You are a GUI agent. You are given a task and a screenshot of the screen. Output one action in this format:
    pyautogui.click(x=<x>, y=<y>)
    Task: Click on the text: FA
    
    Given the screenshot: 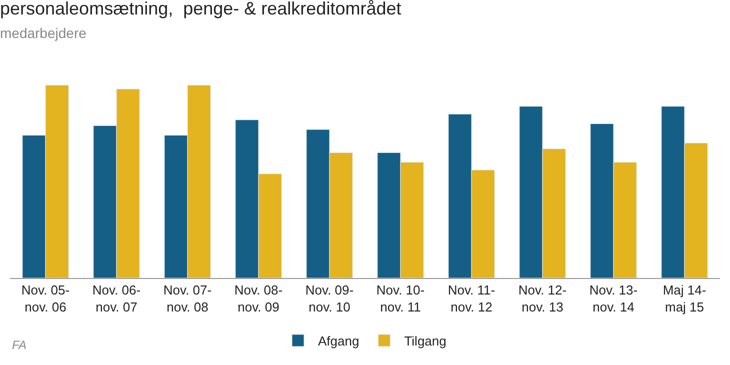 What is the action you would take?
    pyautogui.click(x=19, y=345)
    